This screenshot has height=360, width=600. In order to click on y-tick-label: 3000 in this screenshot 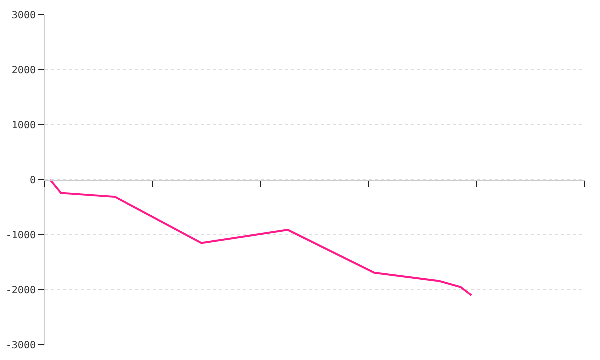, I will do `click(24, 16)`.